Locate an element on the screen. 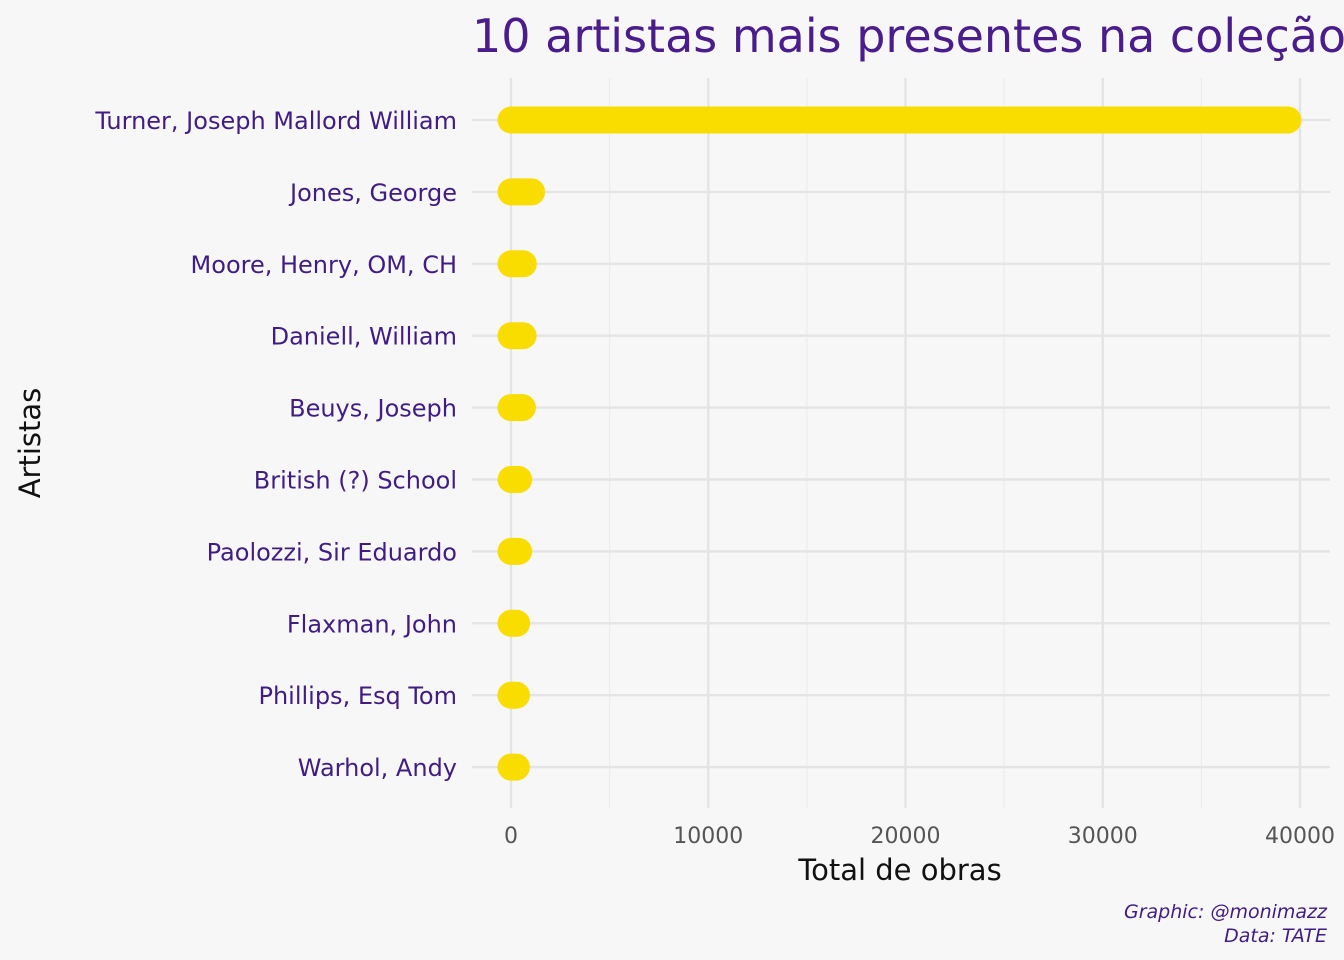 The width and height of the screenshot is (1344, 960). x-tick-label: 40000 is located at coordinates (1300, 836).